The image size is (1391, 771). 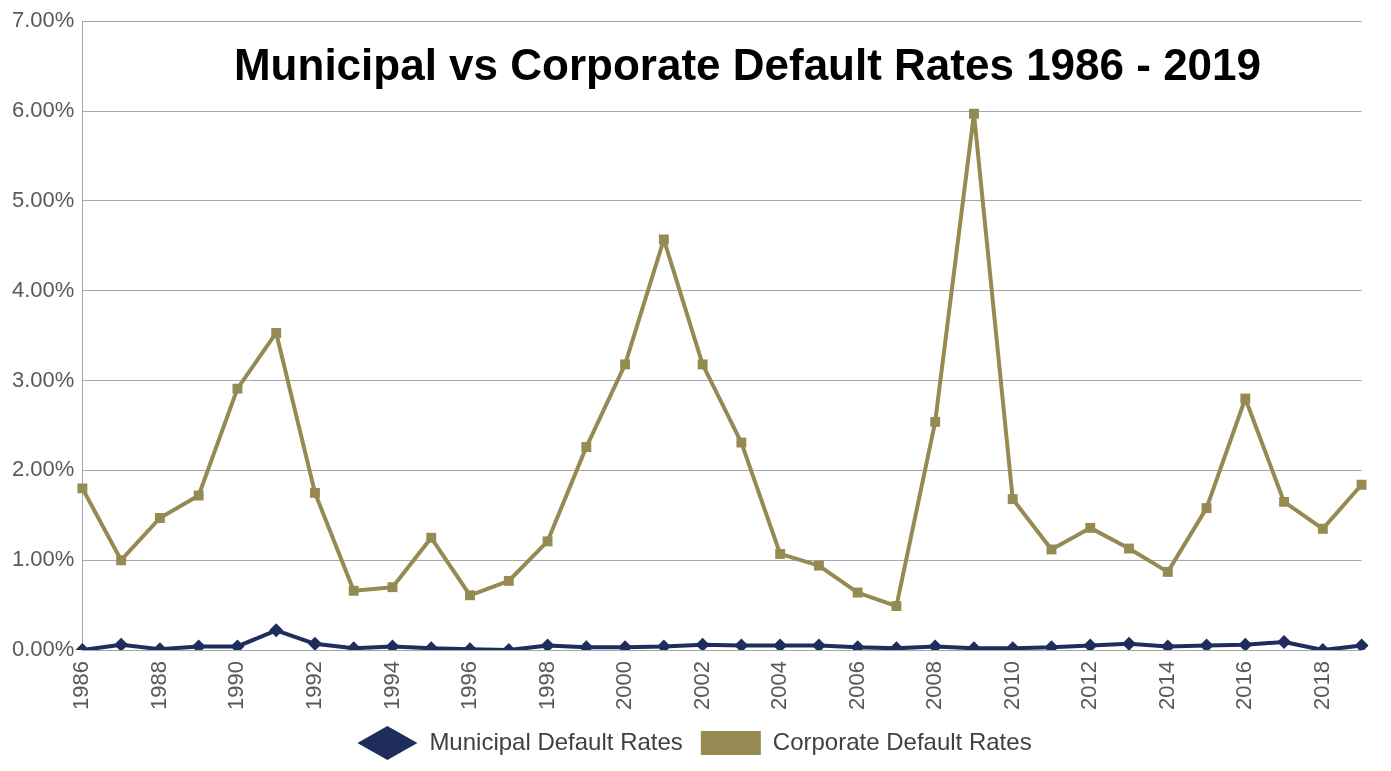 I want to click on x-tick-label: 2012, so click(x=1089, y=686).